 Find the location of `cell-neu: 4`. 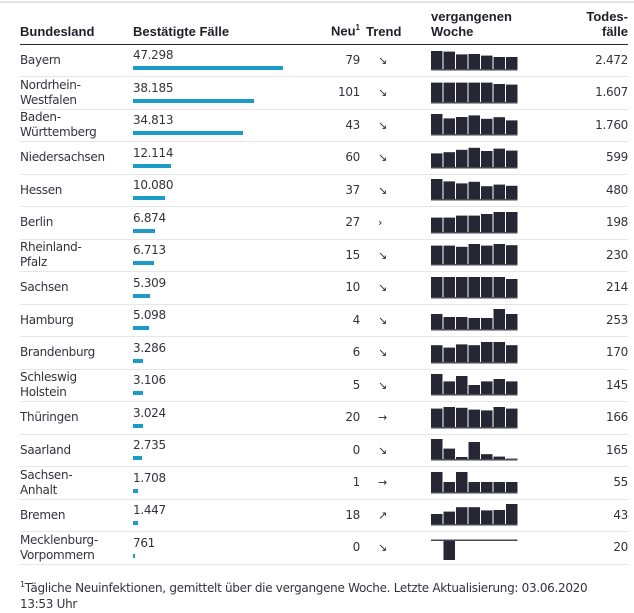

cell-neu: 4 is located at coordinates (329, 320).